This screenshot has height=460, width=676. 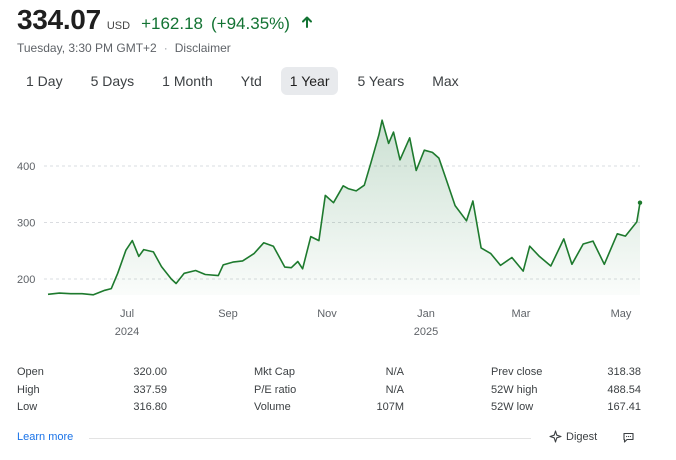 I want to click on stats-column: Mkt Cap N/A P/E ratio N/A Volume 107M, so click(x=329, y=392).